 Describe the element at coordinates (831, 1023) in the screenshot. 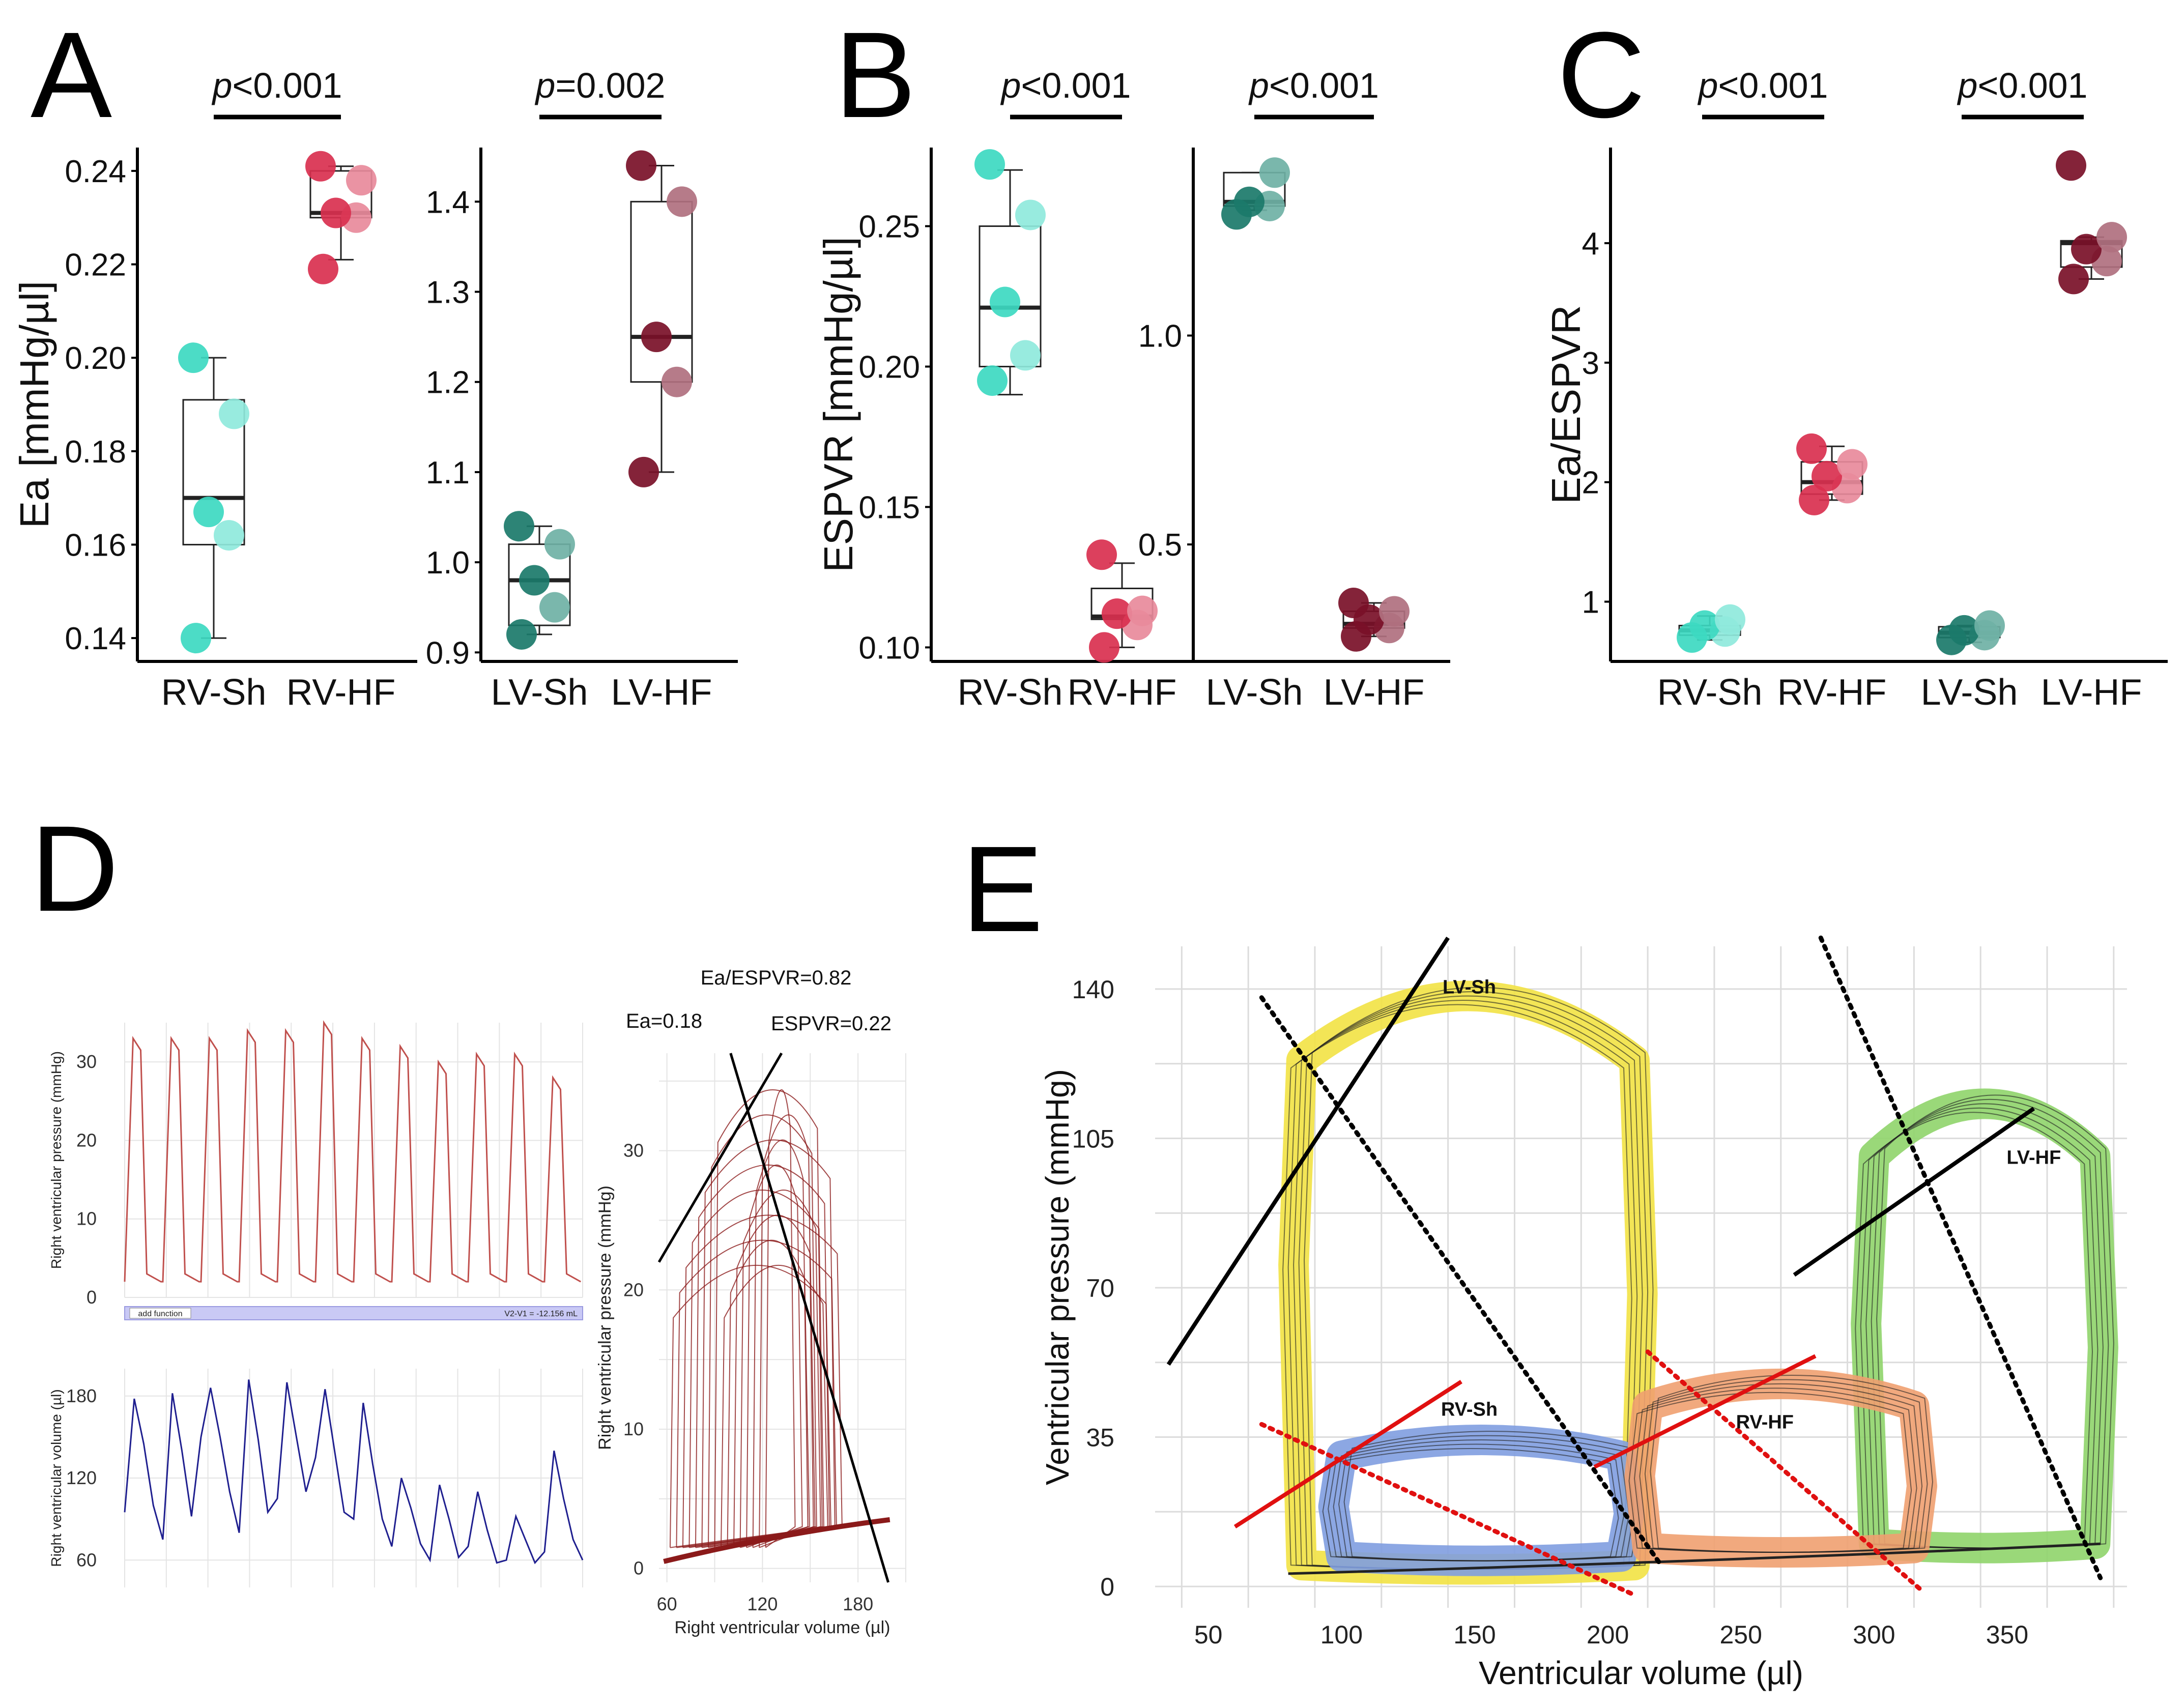

I see `espvr-annotation: ESPVR=0.22` at that location.